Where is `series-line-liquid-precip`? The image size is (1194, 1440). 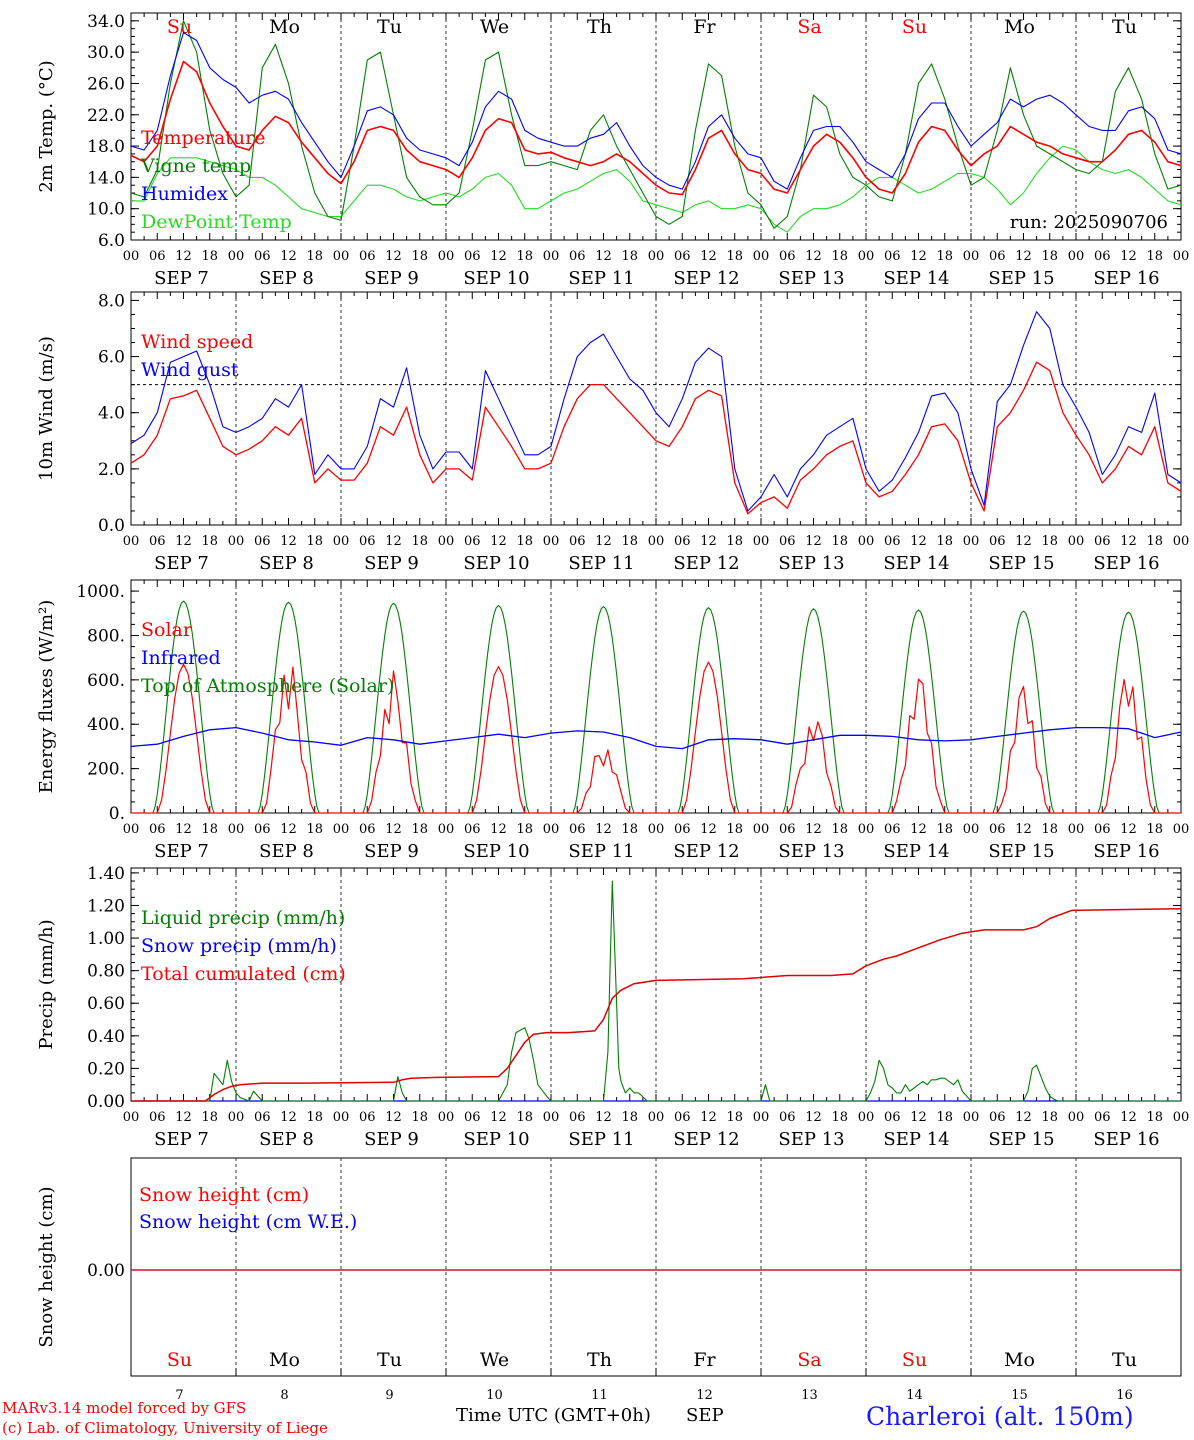 series-line-liquid-precip is located at coordinates (656, 991).